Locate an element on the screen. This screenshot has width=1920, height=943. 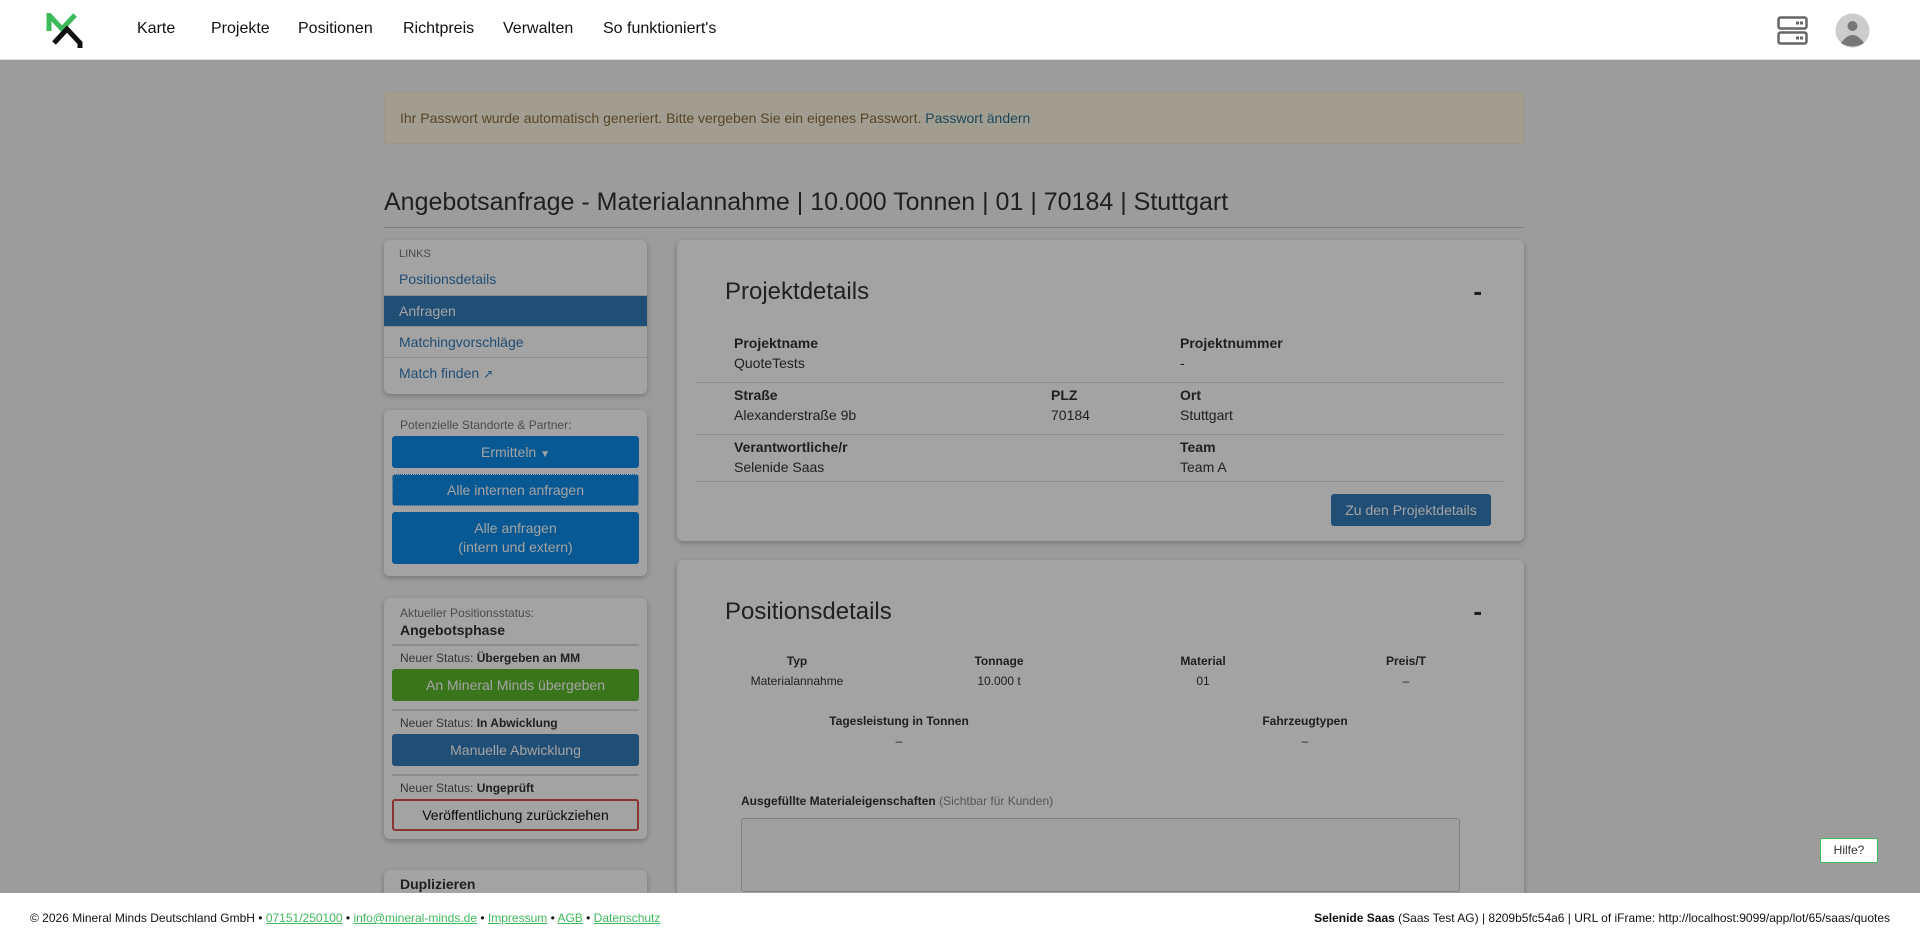
verantwortlich-label: Verantwortliche/r is located at coordinates (791, 447).